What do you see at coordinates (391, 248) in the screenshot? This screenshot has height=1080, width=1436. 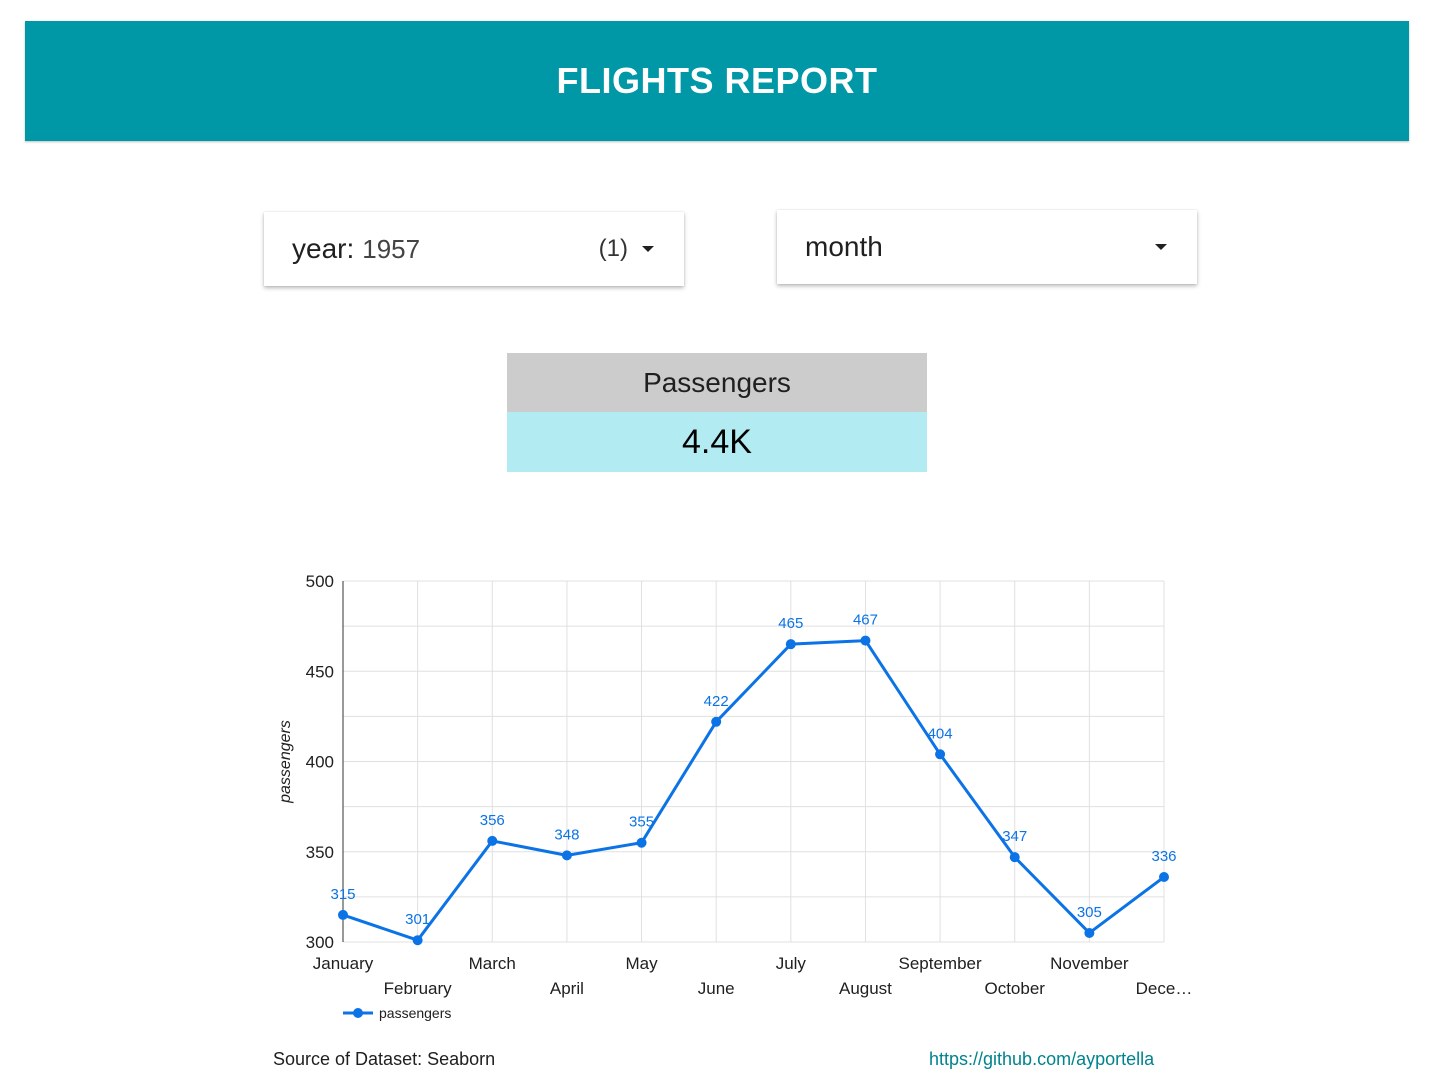 I see `year-filter-value: 1957` at bounding box center [391, 248].